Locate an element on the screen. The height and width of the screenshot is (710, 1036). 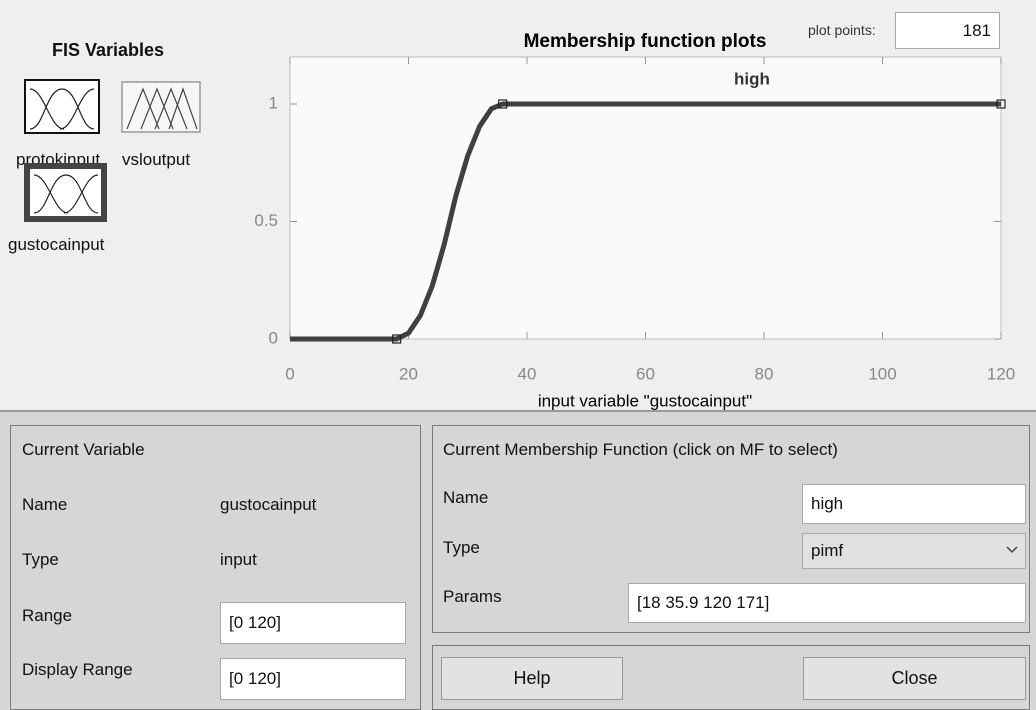
y-tick-label: 1 is located at coordinates (273, 102).